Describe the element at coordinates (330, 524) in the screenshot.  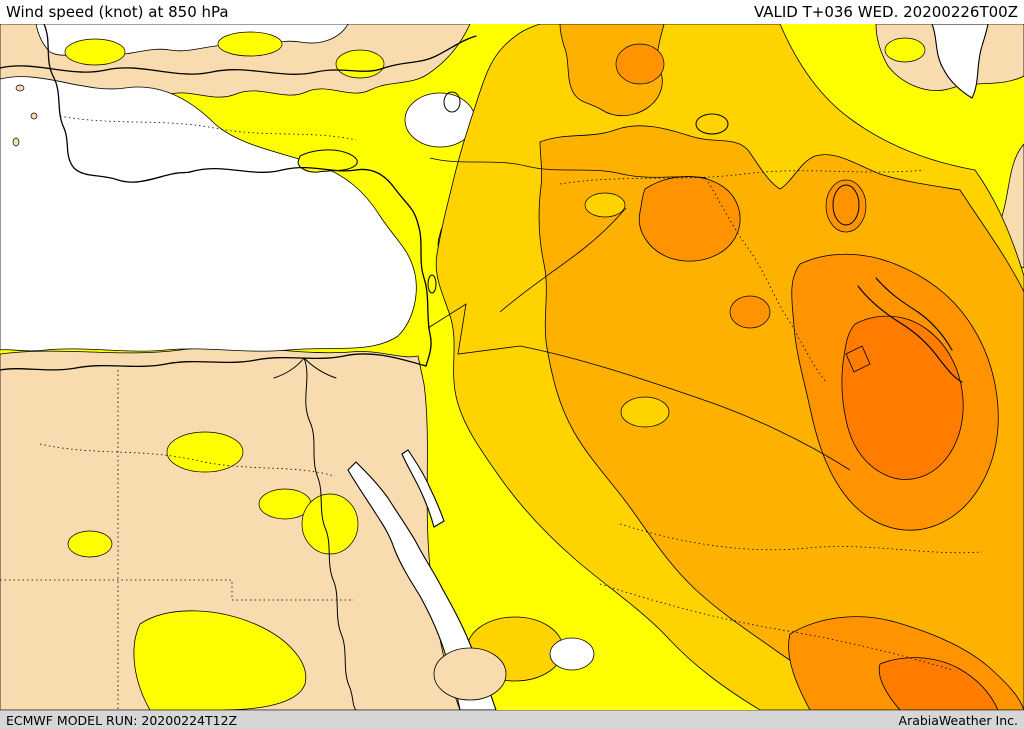
I see `band-yellow-patch-sinai` at that location.